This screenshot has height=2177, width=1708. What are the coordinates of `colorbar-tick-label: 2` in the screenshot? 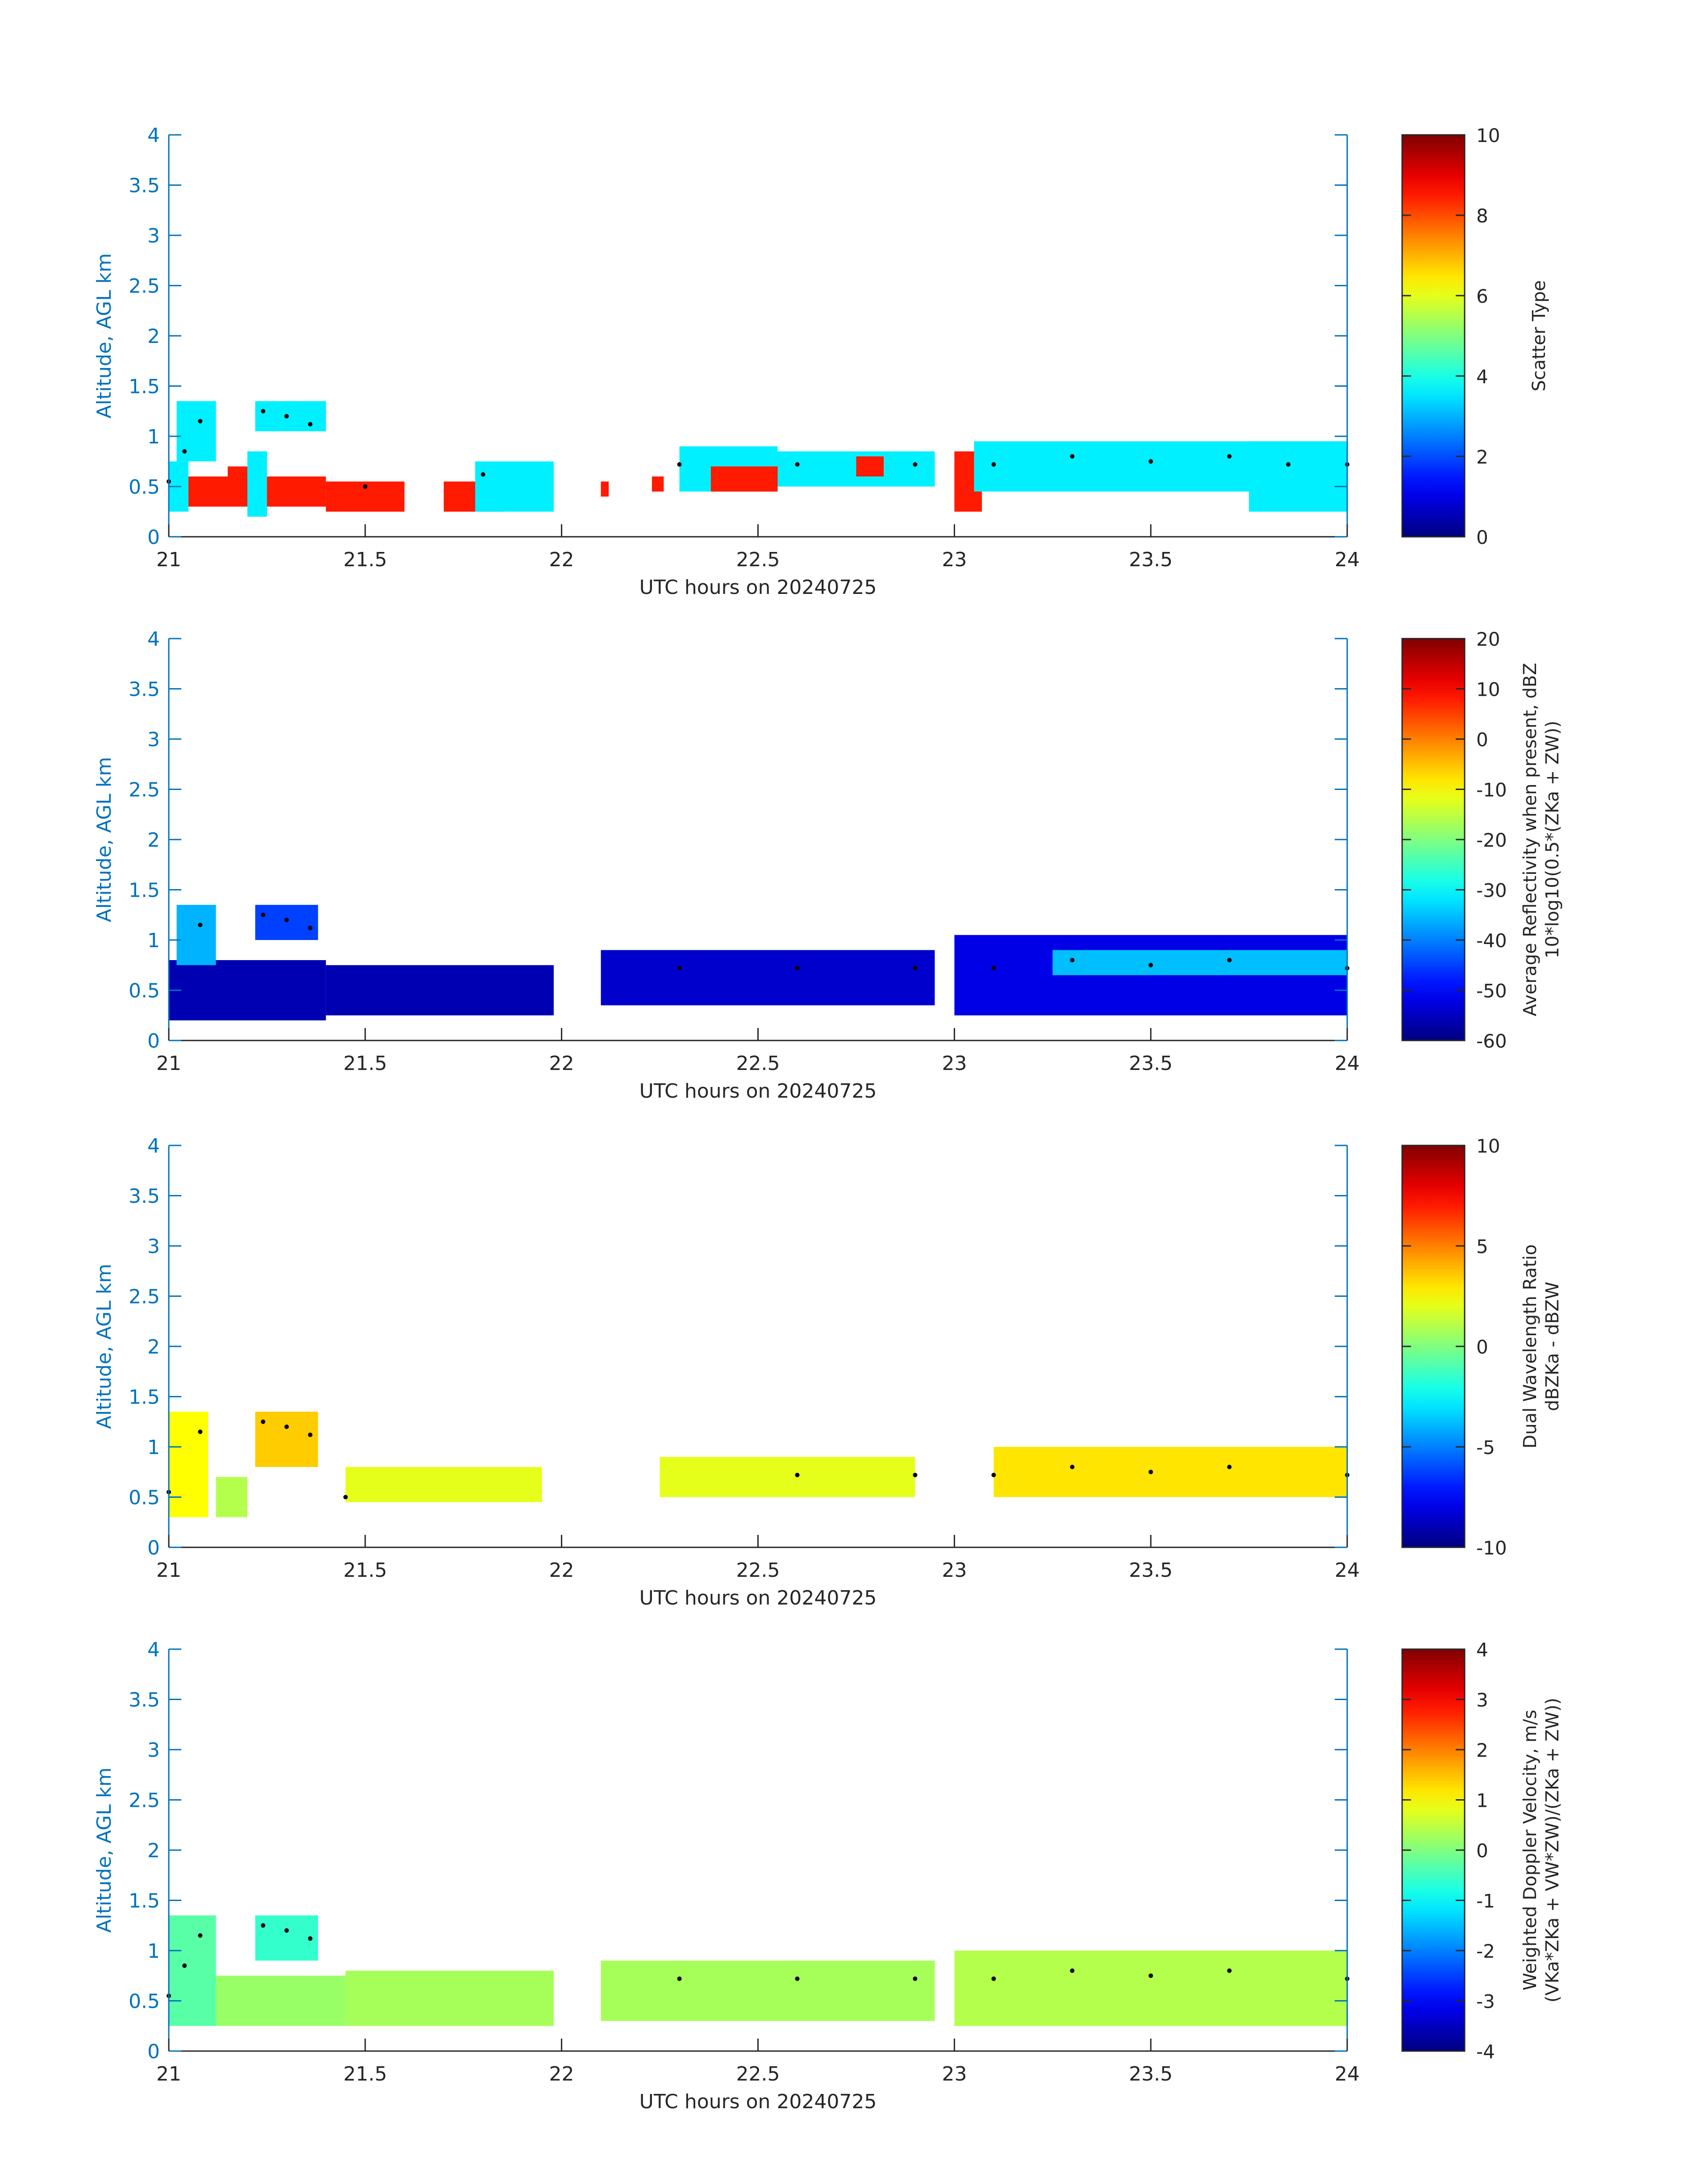 It's located at (1482, 457).